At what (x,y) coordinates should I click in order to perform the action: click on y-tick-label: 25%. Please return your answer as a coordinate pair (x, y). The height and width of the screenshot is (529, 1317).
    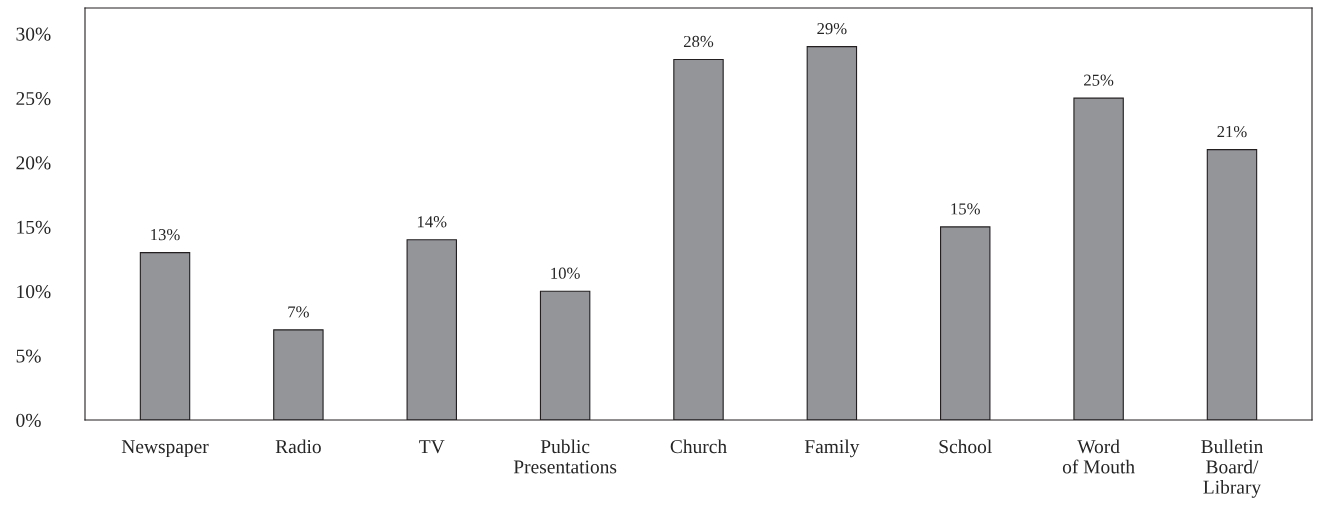
    Looking at the image, I should click on (33, 98).